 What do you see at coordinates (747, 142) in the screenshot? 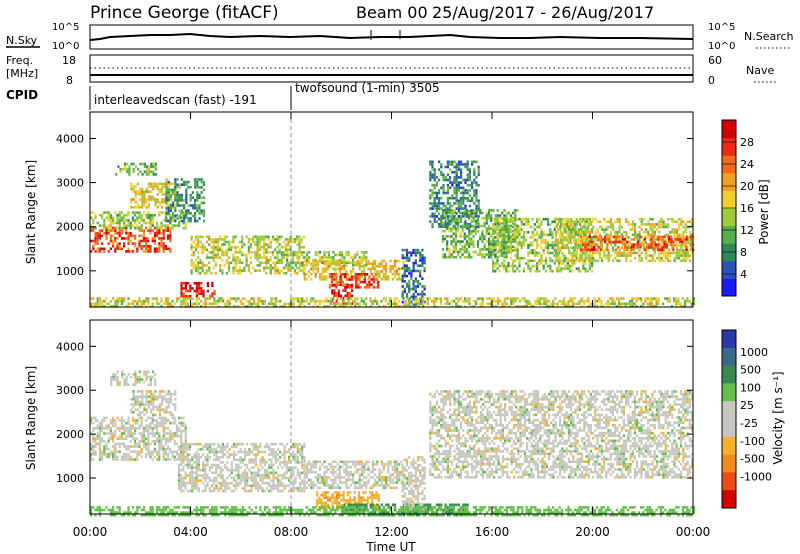
I see `colorbar-tick-label: 28` at bounding box center [747, 142].